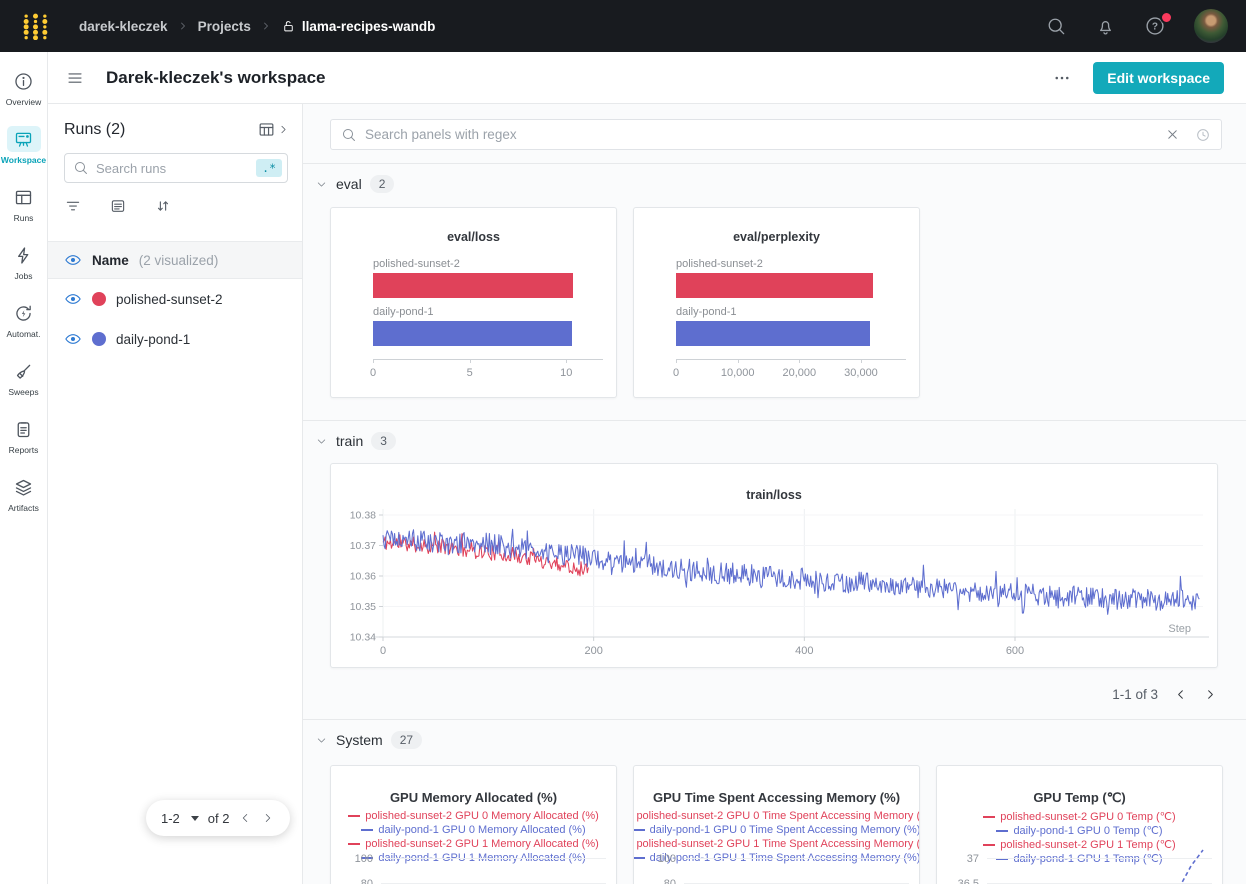  I want to click on sidebar-item-artifacts: Artifacts, so click(23, 493).